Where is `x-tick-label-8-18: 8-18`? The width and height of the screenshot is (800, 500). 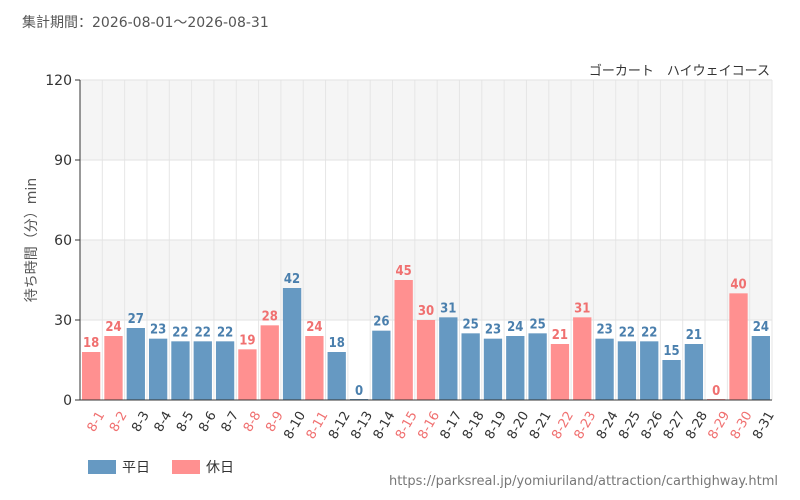 x-tick-label-8-18: 8-18 is located at coordinates (474, 425).